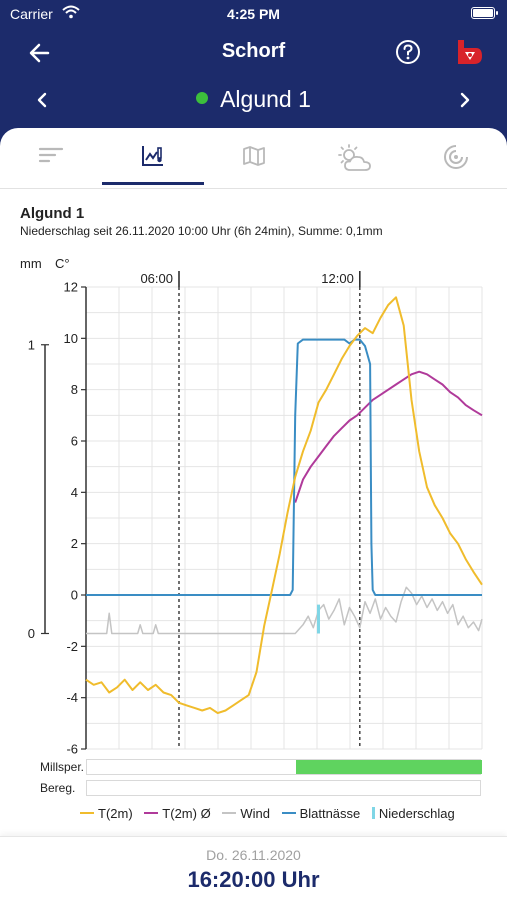 The width and height of the screenshot is (507, 901). Describe the element at coordinates (388, 767) in the screenshot. I see `infection-period-fill` at that location.